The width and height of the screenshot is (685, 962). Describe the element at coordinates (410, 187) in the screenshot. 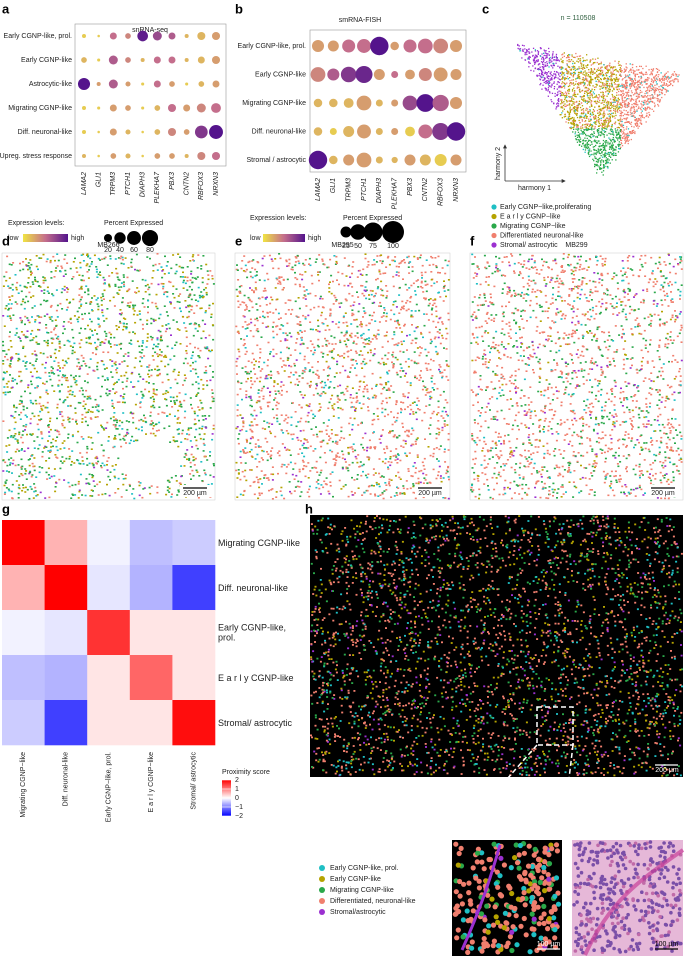

I see `gene-label: PBX3` at that location.